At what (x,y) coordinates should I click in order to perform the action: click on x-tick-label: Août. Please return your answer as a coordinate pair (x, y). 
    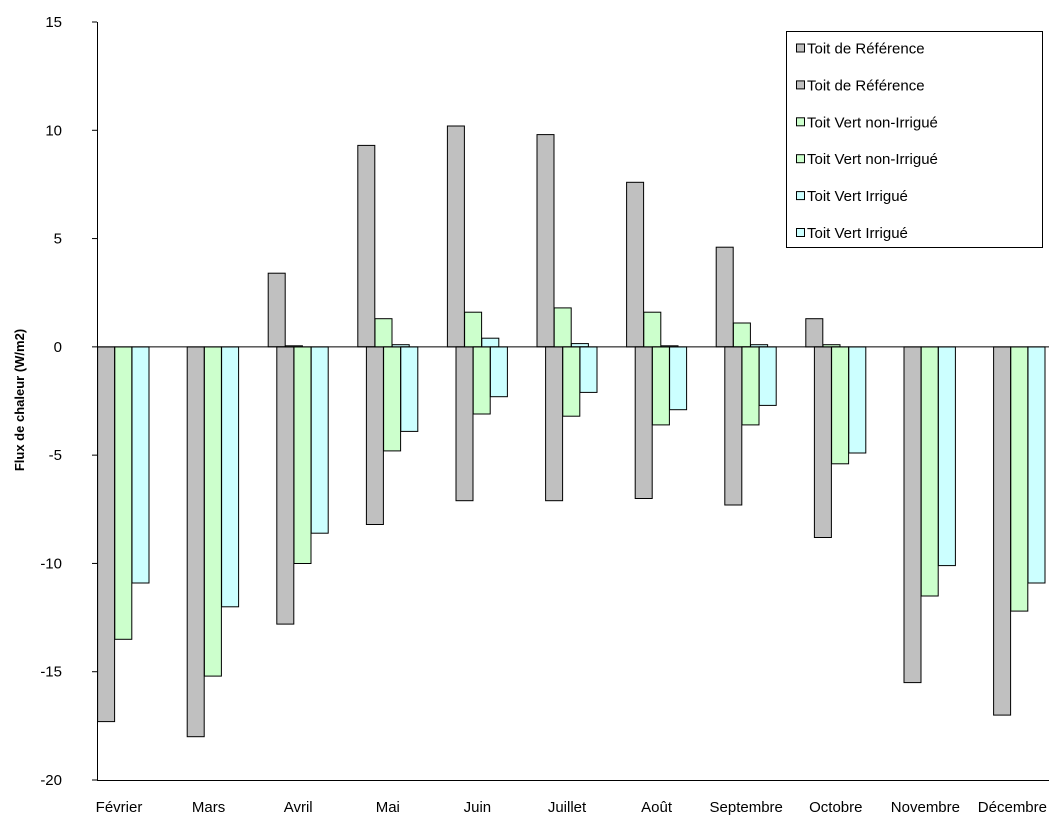
    Looking at the image, I should click on (657, 807).